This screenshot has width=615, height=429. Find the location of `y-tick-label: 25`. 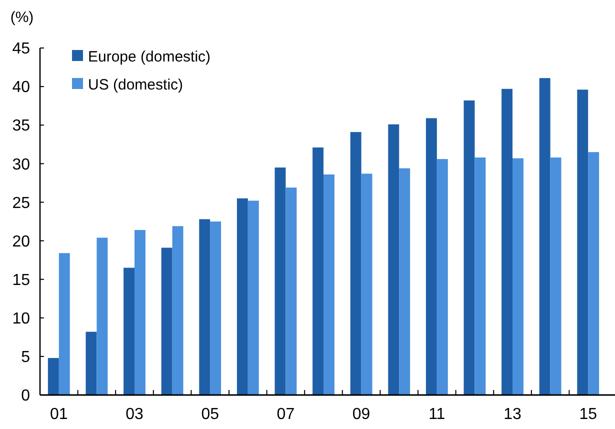

y-tick-label: 25 is located at coordinates (21, 203).